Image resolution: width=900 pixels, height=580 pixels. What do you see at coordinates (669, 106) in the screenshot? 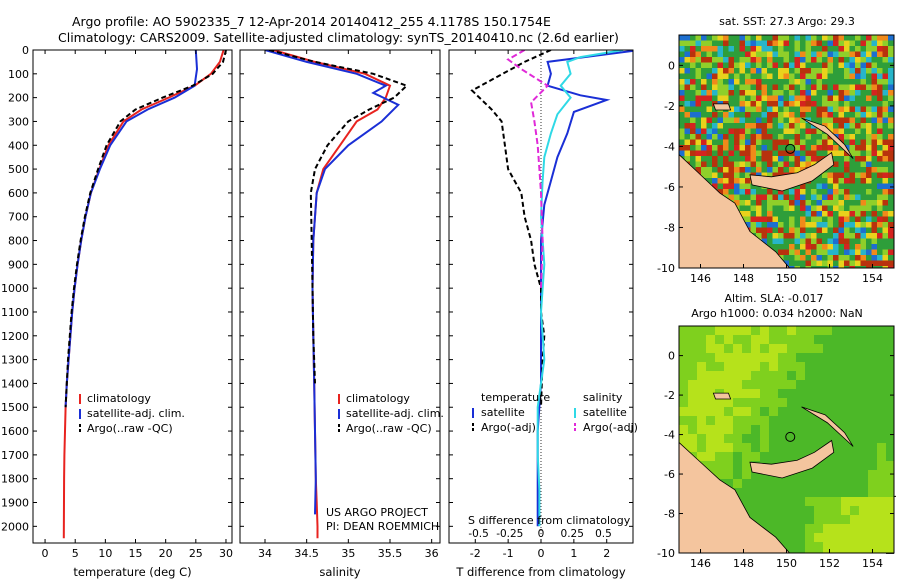
I see `sst_map-ytick-label: -2` at bounding box center [669, 106].